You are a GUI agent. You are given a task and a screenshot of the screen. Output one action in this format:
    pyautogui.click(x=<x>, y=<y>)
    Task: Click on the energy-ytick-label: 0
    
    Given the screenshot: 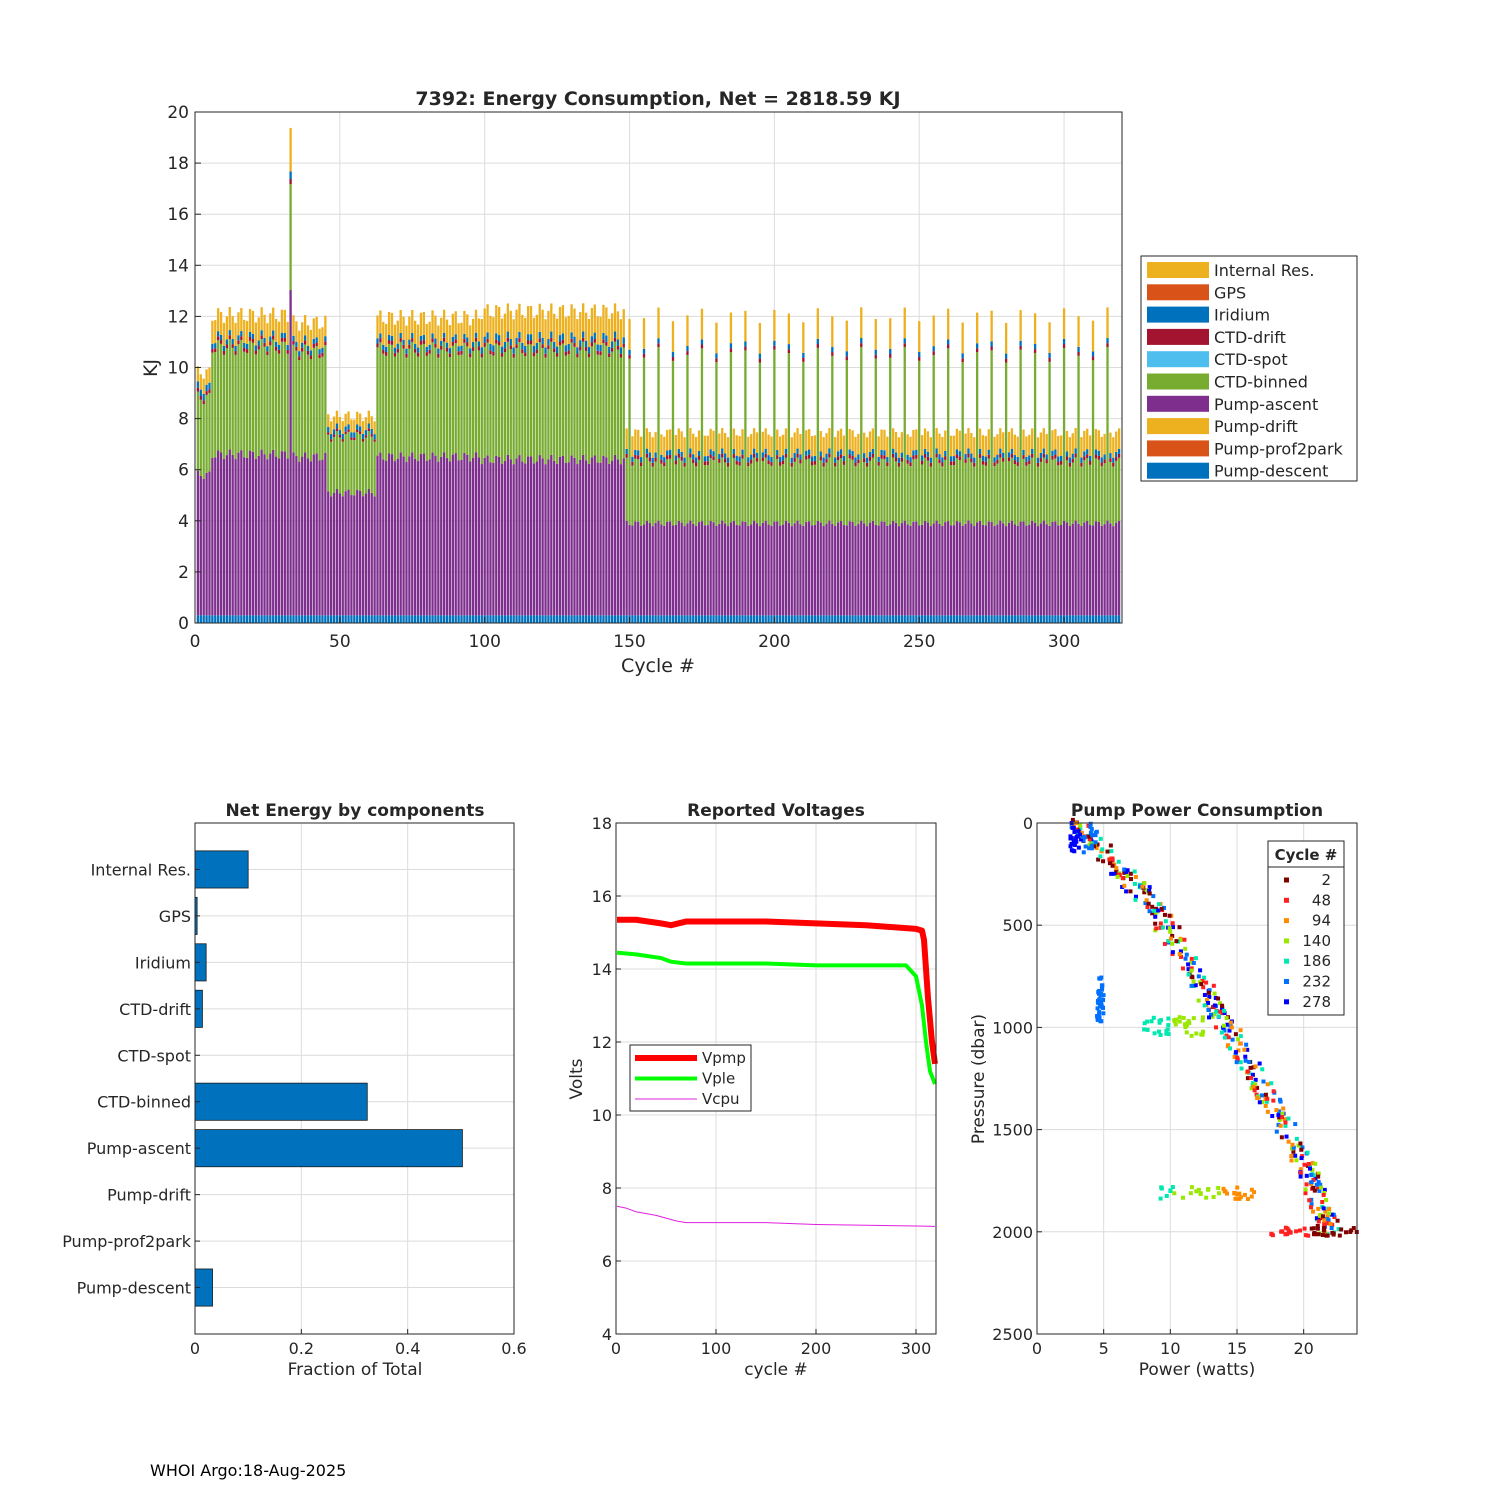 What is the action you would take?
    pyautogui.click(x=183, y=624)
    